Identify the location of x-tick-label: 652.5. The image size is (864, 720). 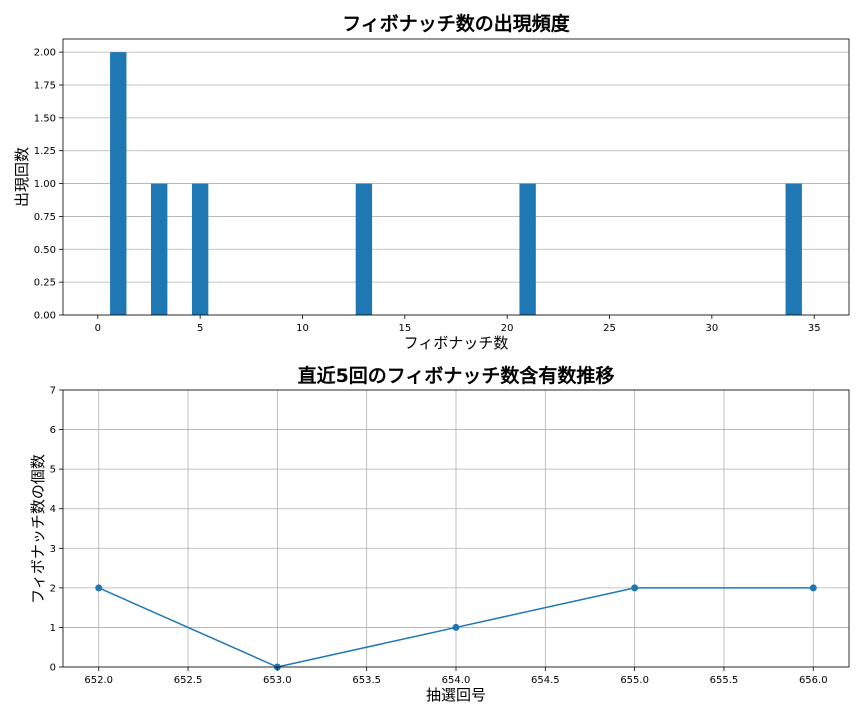
(188, 680).